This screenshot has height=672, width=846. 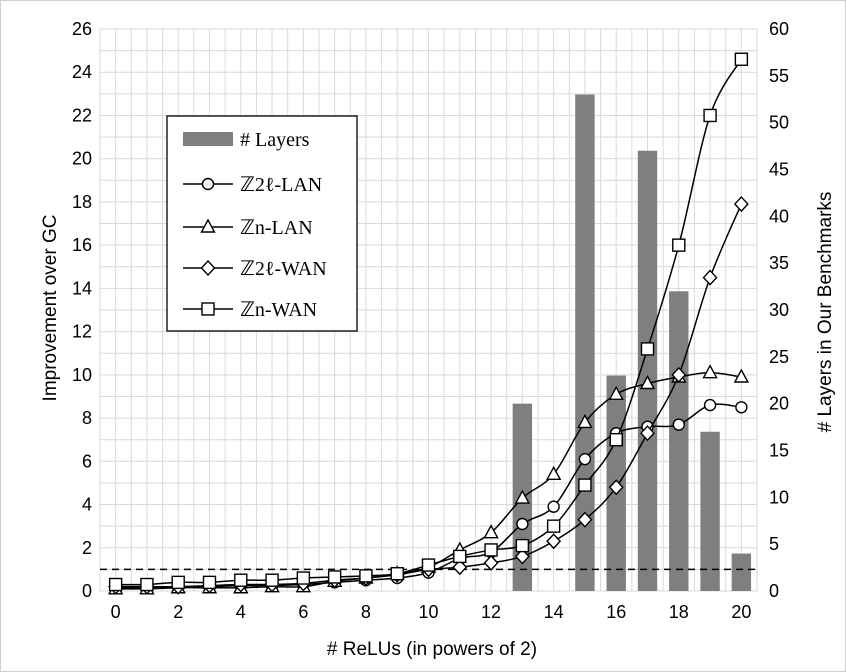 What do you see at coordinates (491, 612) in the screenshot?
I see `x-tick-label: 12` at bounding box center [491, 612].